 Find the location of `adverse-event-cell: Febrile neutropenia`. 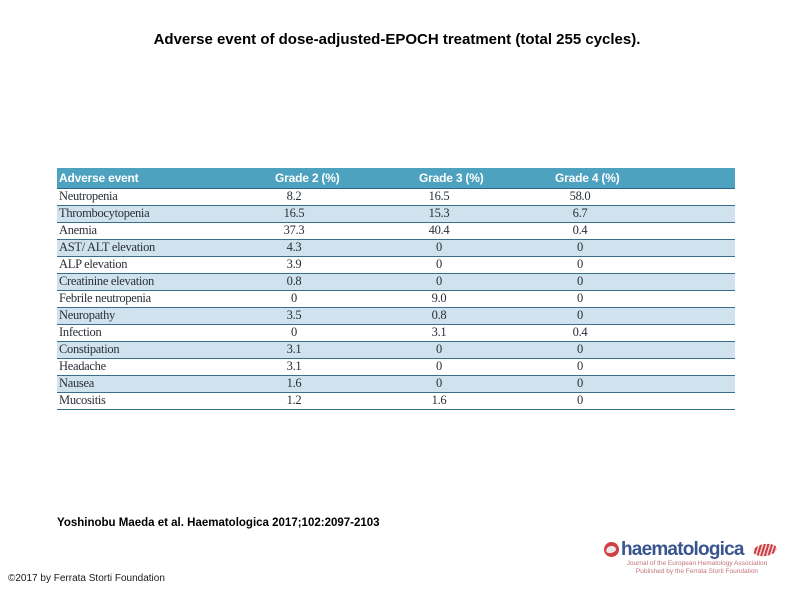

adverse-event-cell: Febrile neutropenia is located at coordinates (165, 299).